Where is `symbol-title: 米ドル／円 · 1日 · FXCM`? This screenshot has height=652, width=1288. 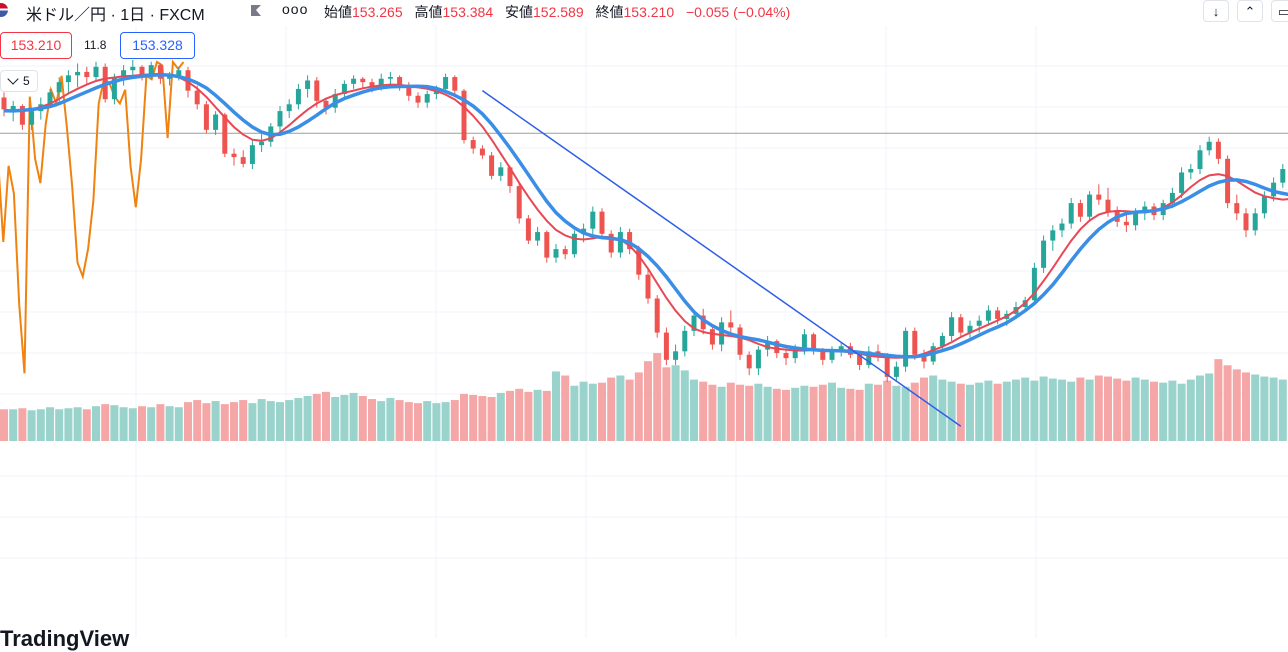 symbol-title: 米ドル／円 · 1日 · FXCM is located at coordinates (115, 15).